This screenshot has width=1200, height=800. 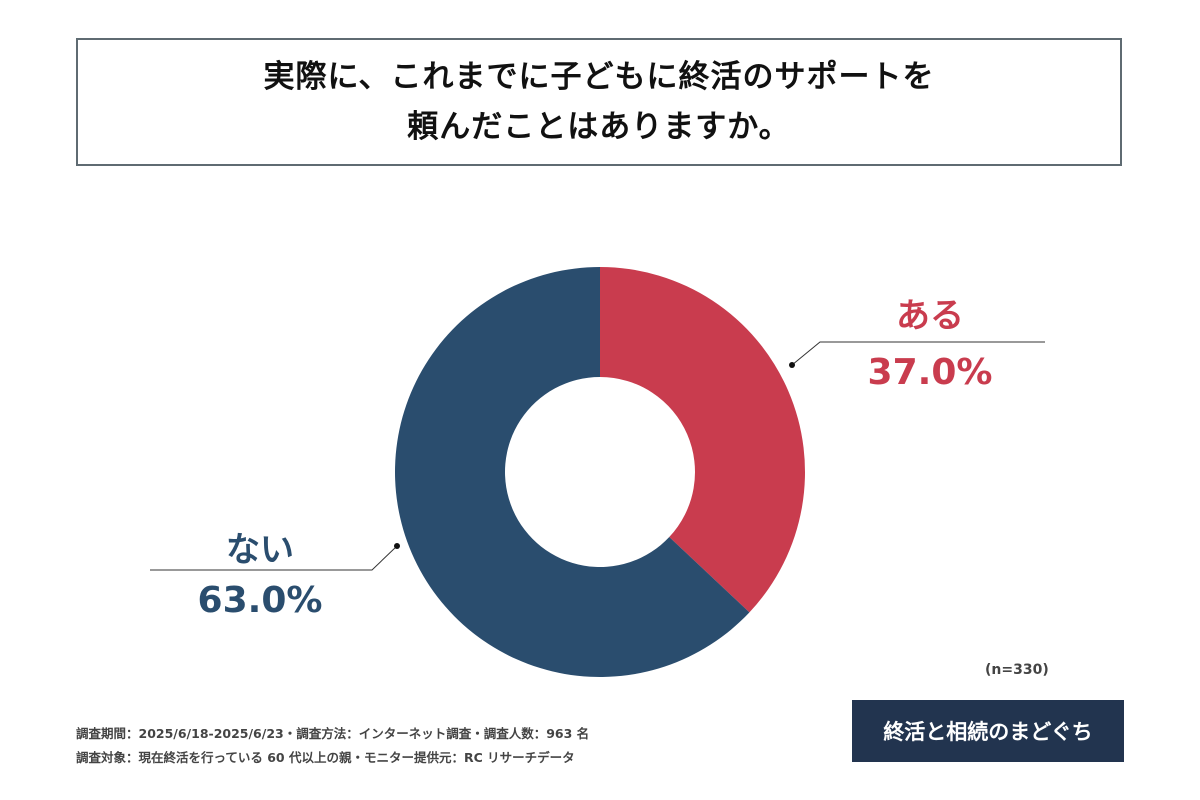 What do you see at coordinates (930, 316) in the screenshot?
I see `label-aru: ある` at bounding box center [930, 316].